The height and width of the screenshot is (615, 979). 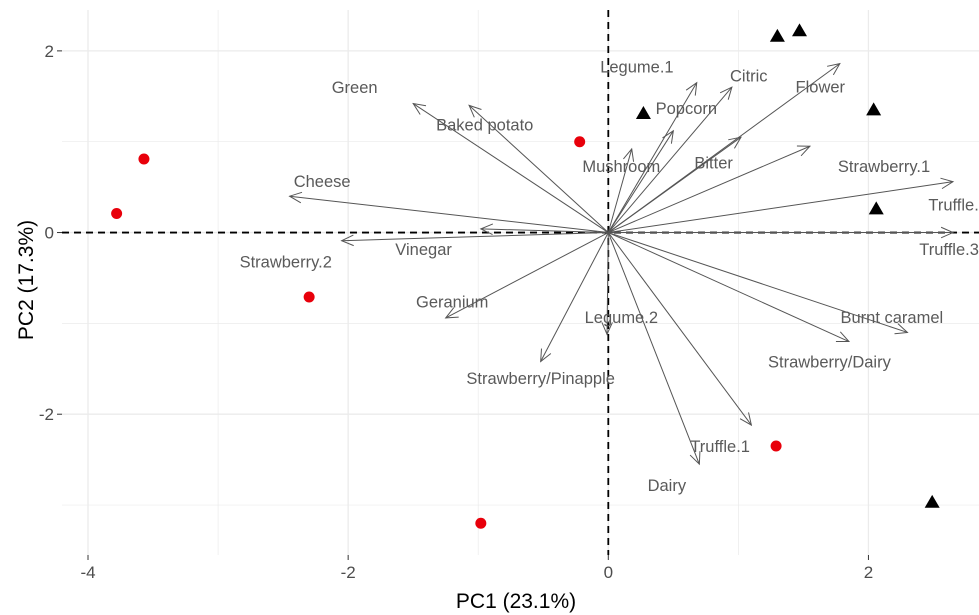 I want to click on vector-label: Bitter, so click(x=713, y=164).